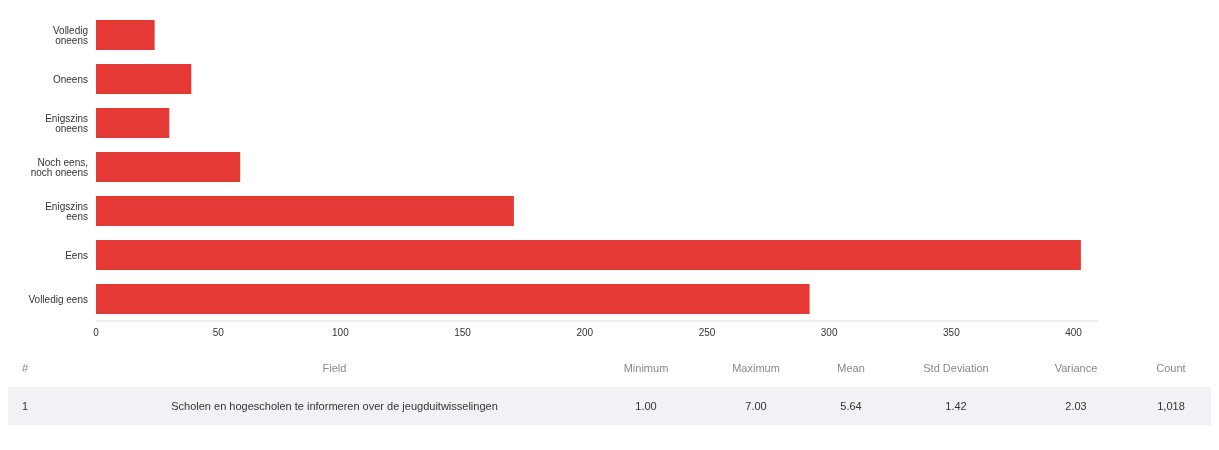 The image size is (1219, 450). What do you see at coordinates (334, 406) in the screenshot?
I see `text: Scholen en hogescholen te informeren over de jeugduitwisselingen` at bounding box center [334, 406].